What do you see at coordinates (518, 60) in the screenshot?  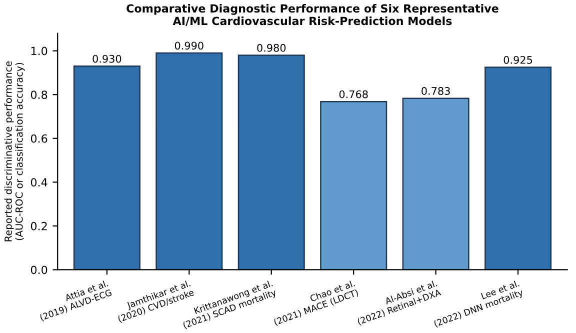 I see `data-label: 0.925` at bounding box center [518, 60].